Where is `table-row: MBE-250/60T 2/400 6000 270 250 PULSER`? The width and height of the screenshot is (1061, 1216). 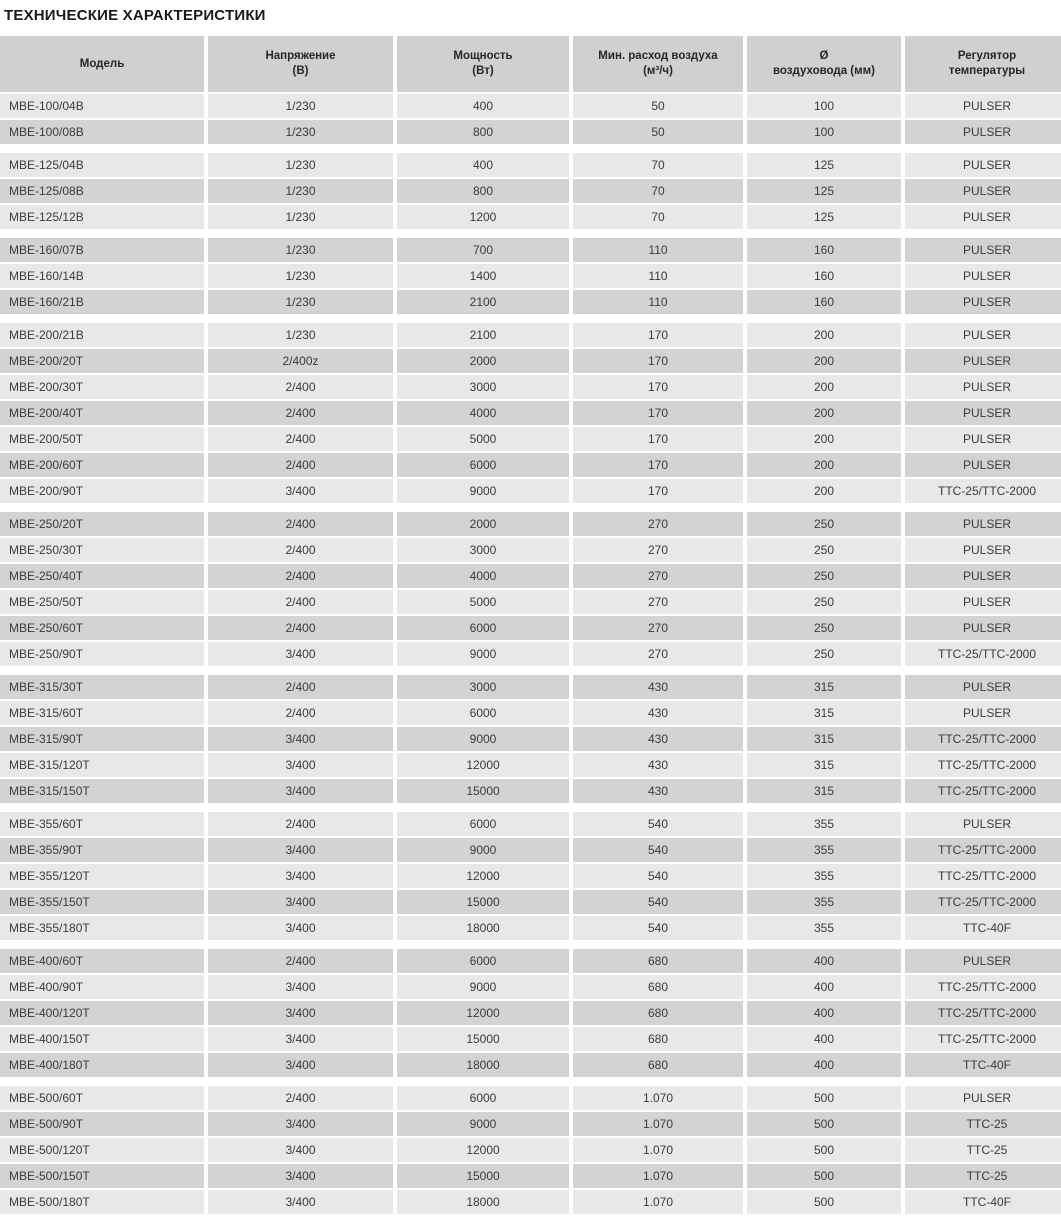 table-row: MBE-250/60T 2/400 6000 270 250 PULSER is located at coordinates (530, 628).